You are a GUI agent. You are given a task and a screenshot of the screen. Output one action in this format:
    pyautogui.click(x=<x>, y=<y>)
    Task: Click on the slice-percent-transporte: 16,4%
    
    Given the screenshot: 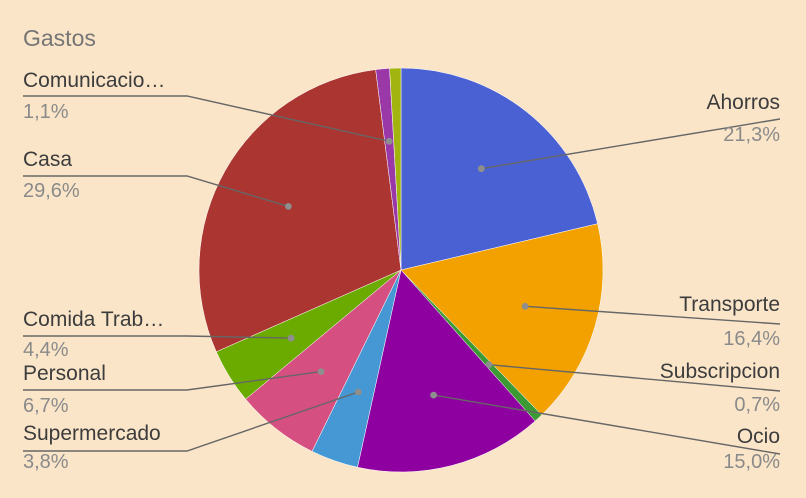 What is the action you would take?
    pyautogui.click(x=751, y=339)
    